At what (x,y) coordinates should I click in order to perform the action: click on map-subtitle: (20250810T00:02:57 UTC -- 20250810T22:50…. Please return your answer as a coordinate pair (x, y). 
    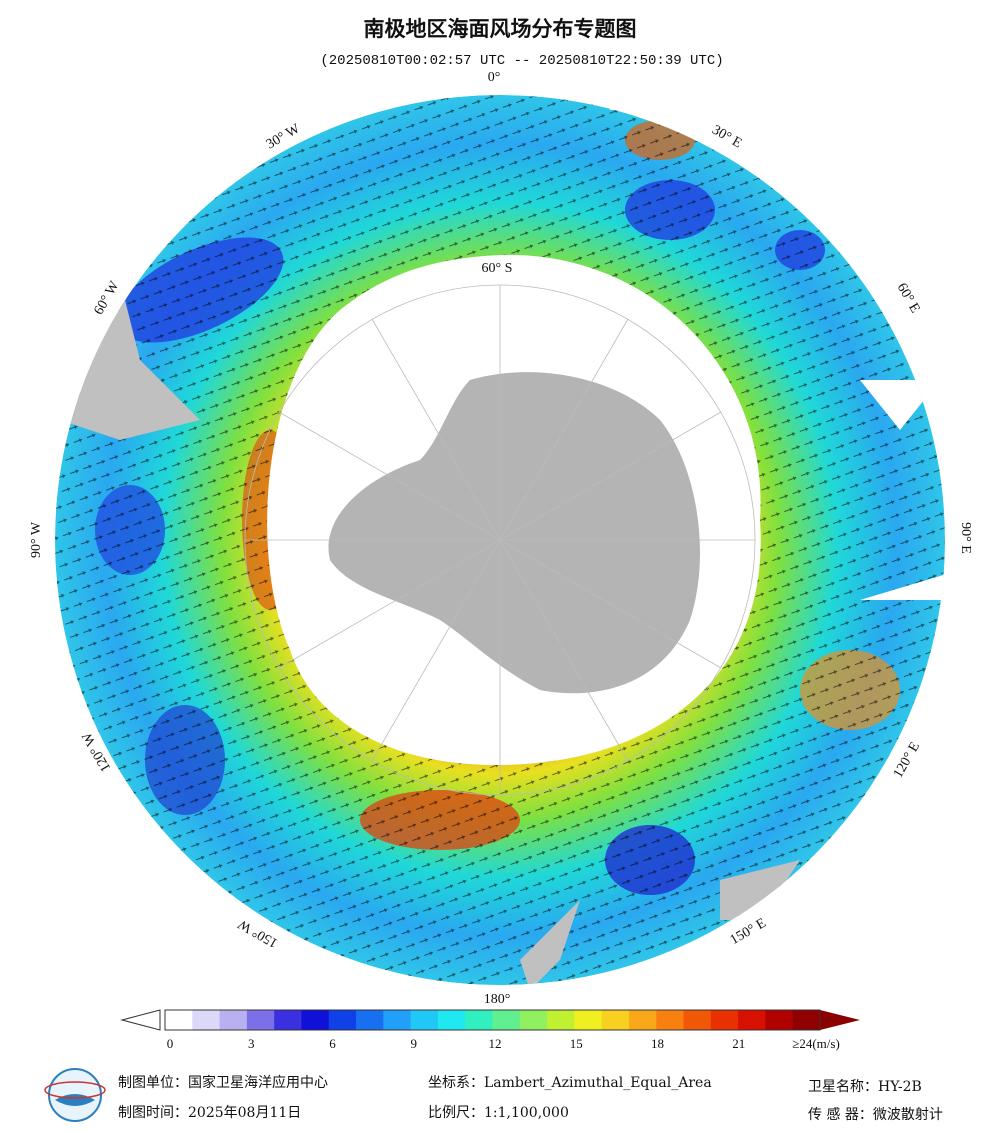
    Looking at the image, I should click on (521, 61).